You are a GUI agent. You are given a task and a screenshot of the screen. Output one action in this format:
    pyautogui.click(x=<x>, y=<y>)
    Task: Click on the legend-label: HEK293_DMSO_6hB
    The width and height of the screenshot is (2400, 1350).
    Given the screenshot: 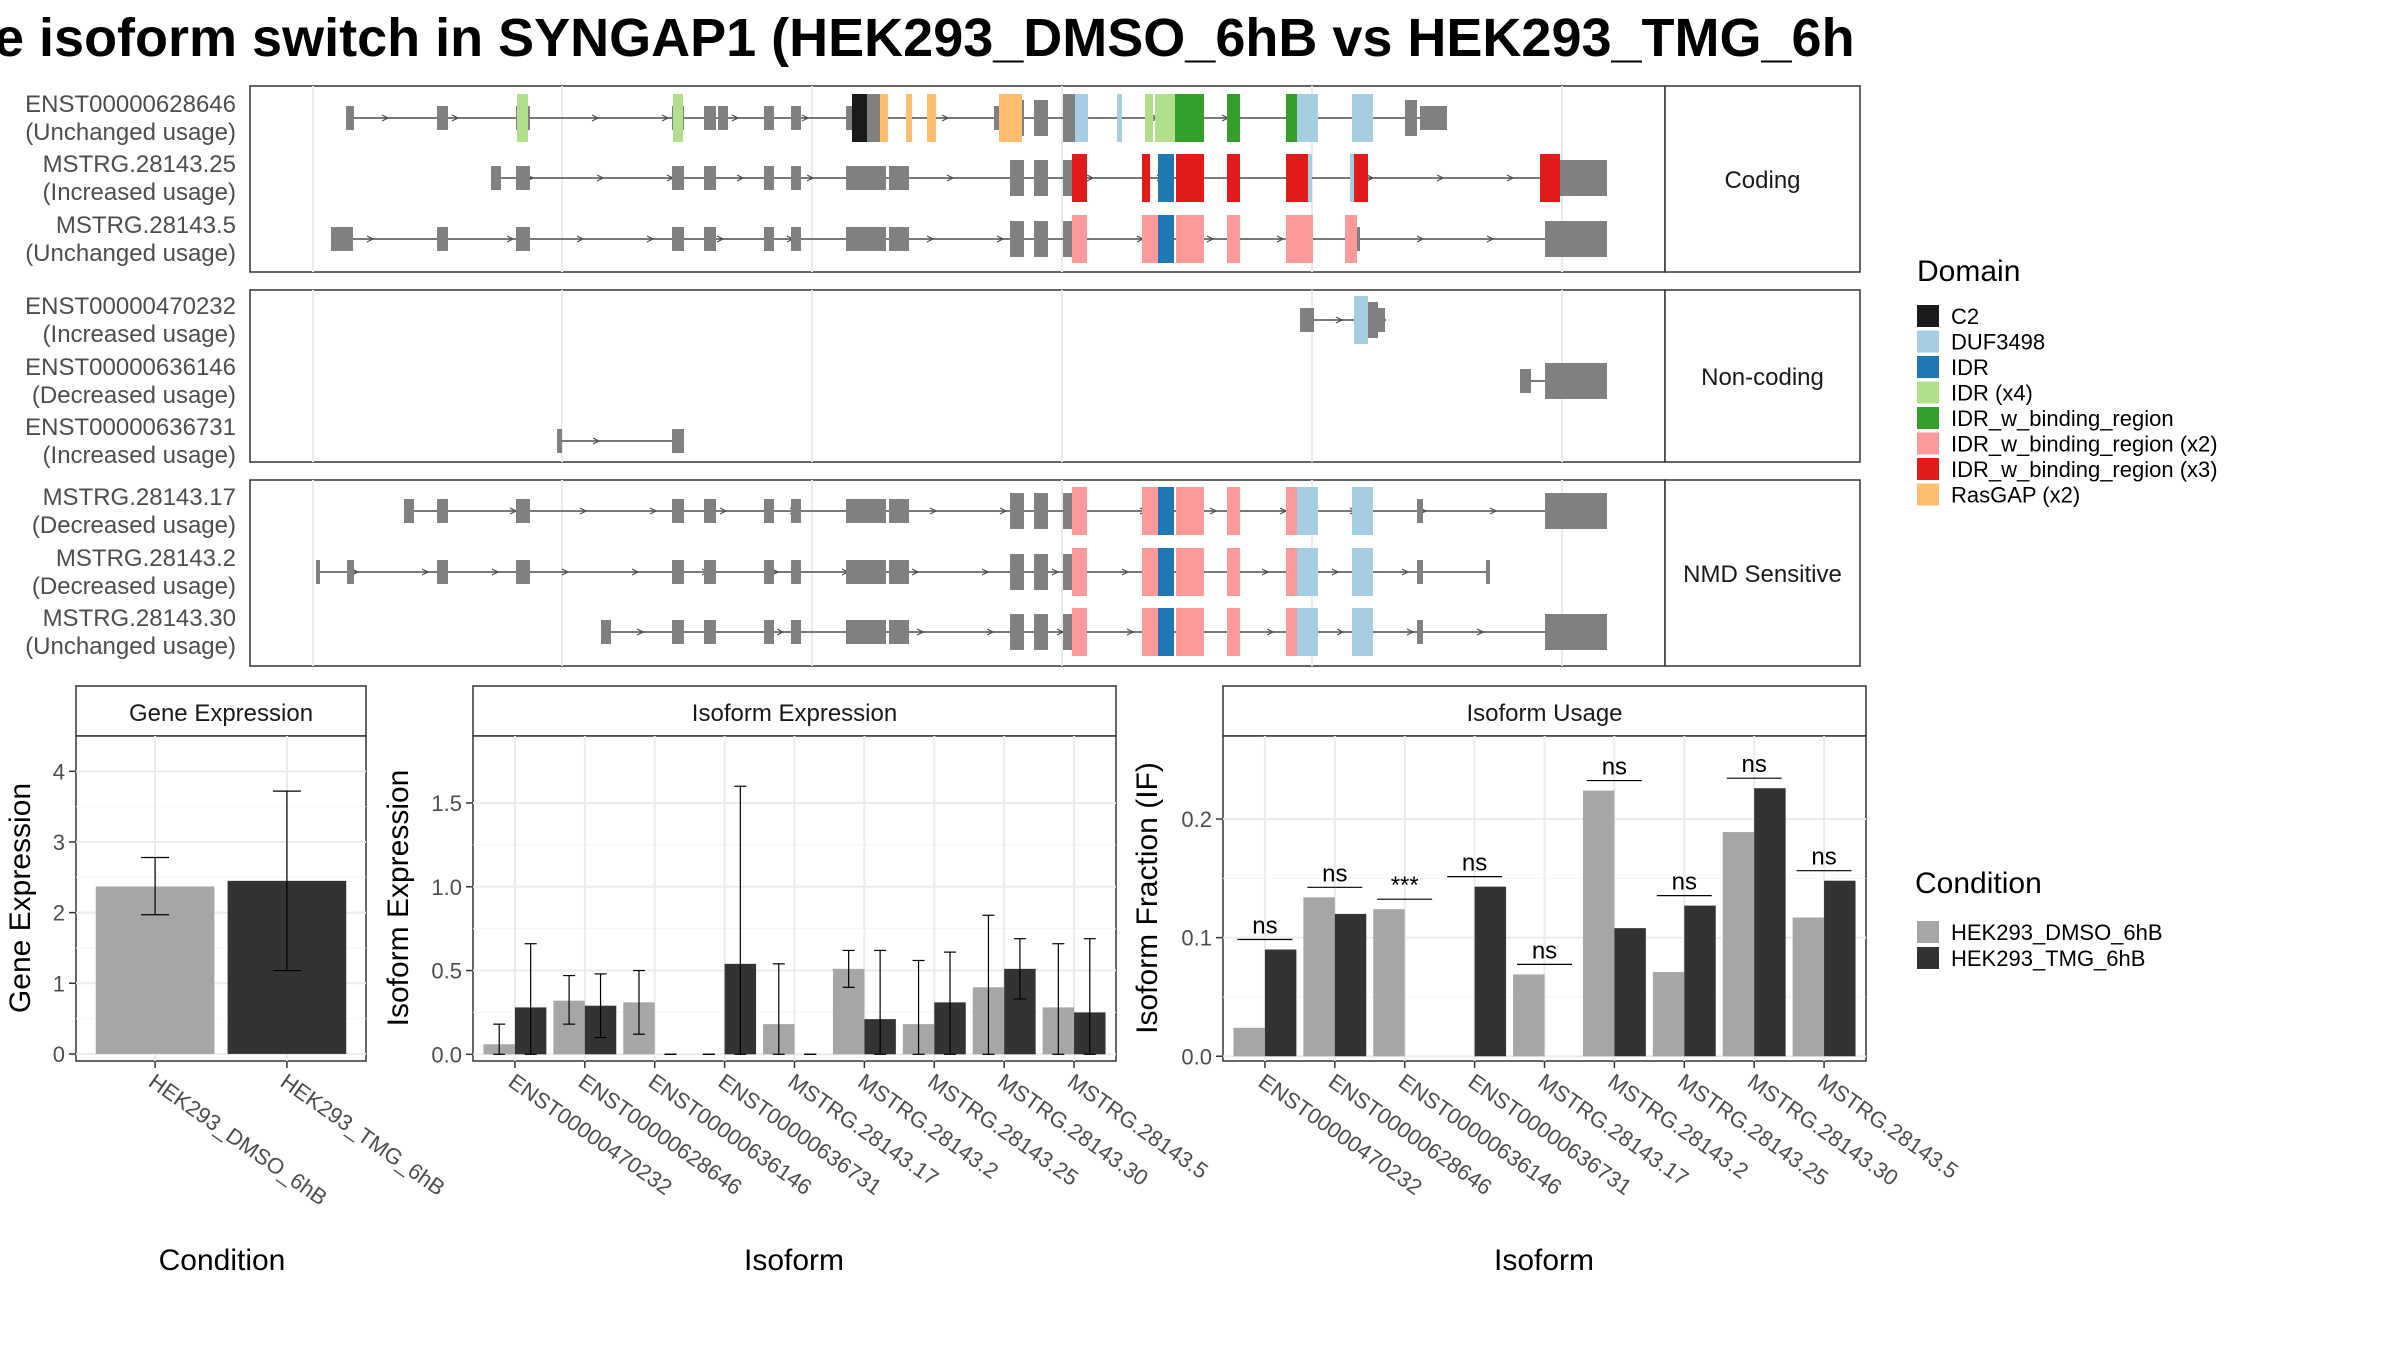 What is the action you would take?
    pyautogui.click(x=2057, y=932)
    